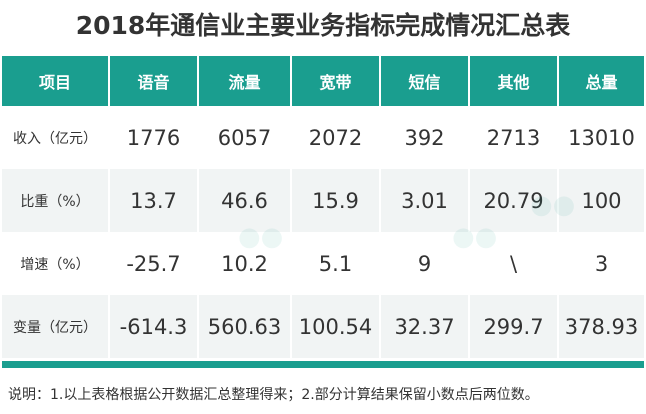 This screenshot has height=414, width=646. Describe the element at coordinates (323, 364) in the screenshot. I see `table-bottom-bar` at that location.